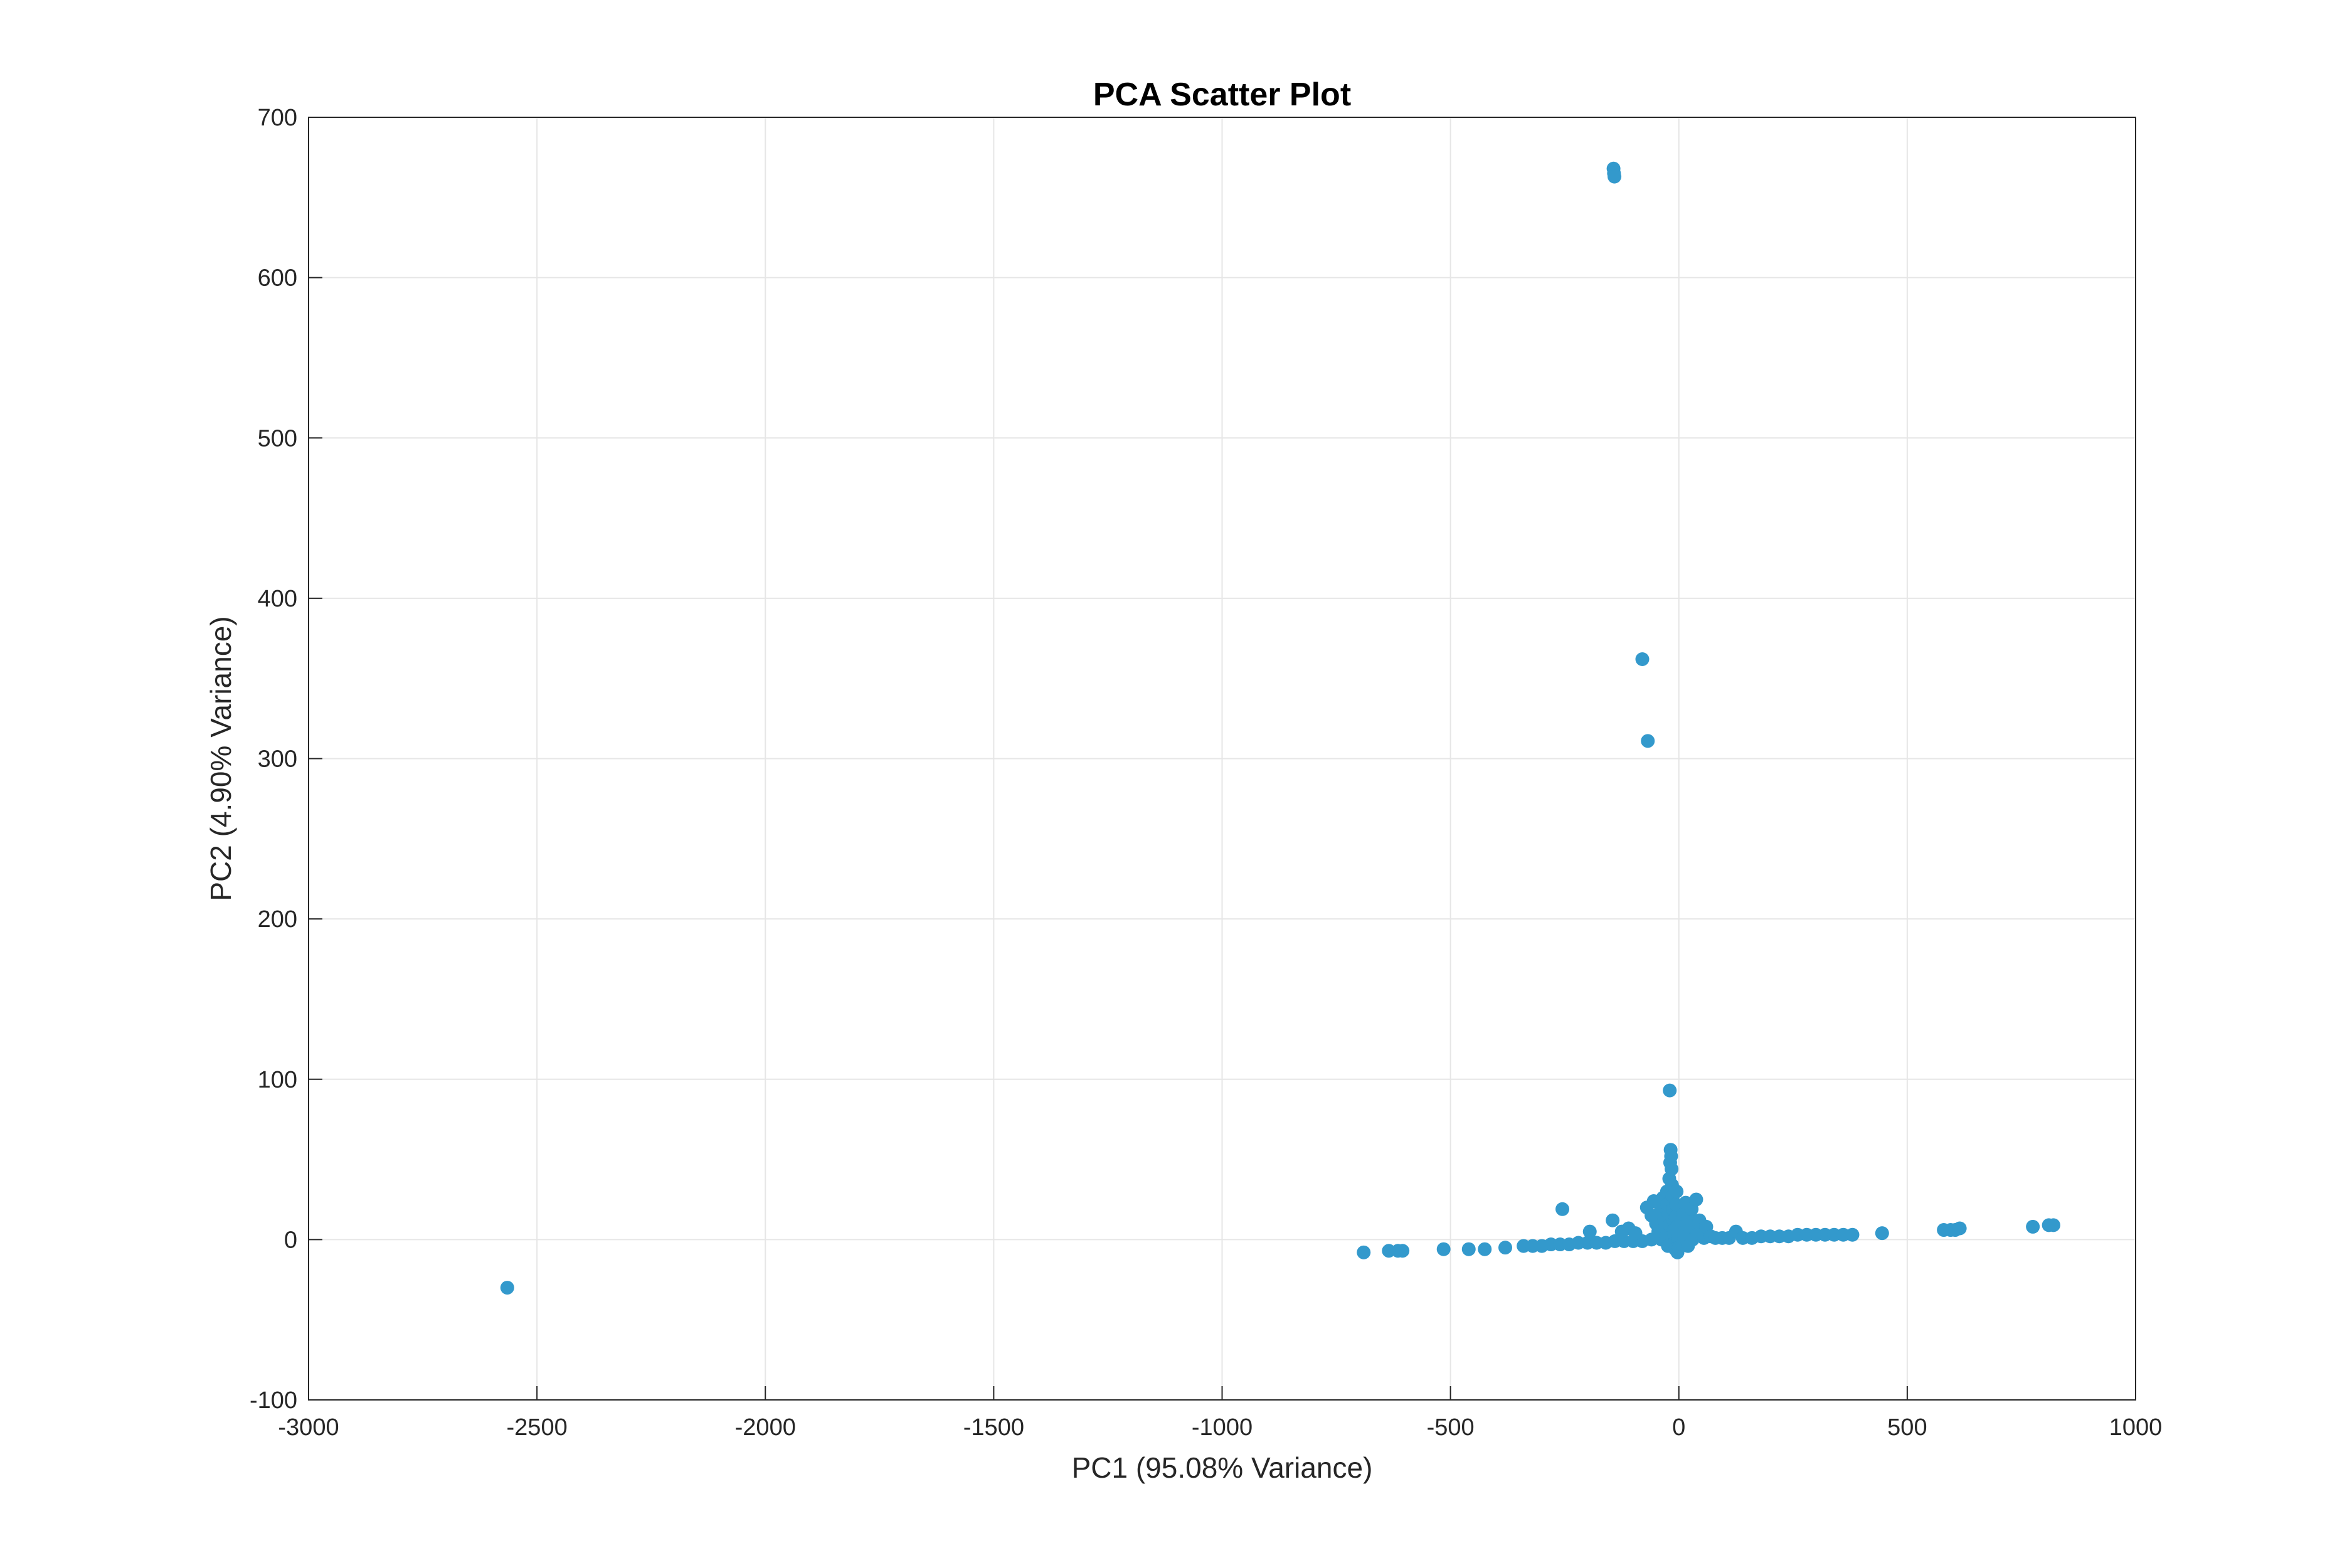  What do you see at coordinates (277, 759) in the screenshot?
I see `y-tick-label: 300` at bounding box center [277, 759].